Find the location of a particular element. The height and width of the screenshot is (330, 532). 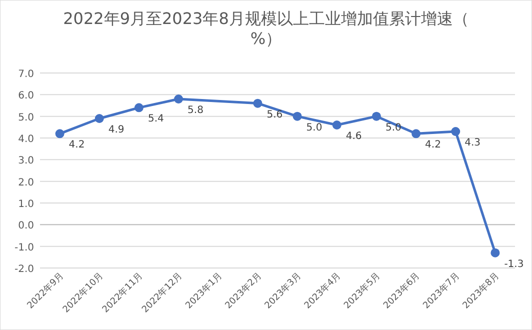

data-label: 4.6 is located at coordinates (354, 136).